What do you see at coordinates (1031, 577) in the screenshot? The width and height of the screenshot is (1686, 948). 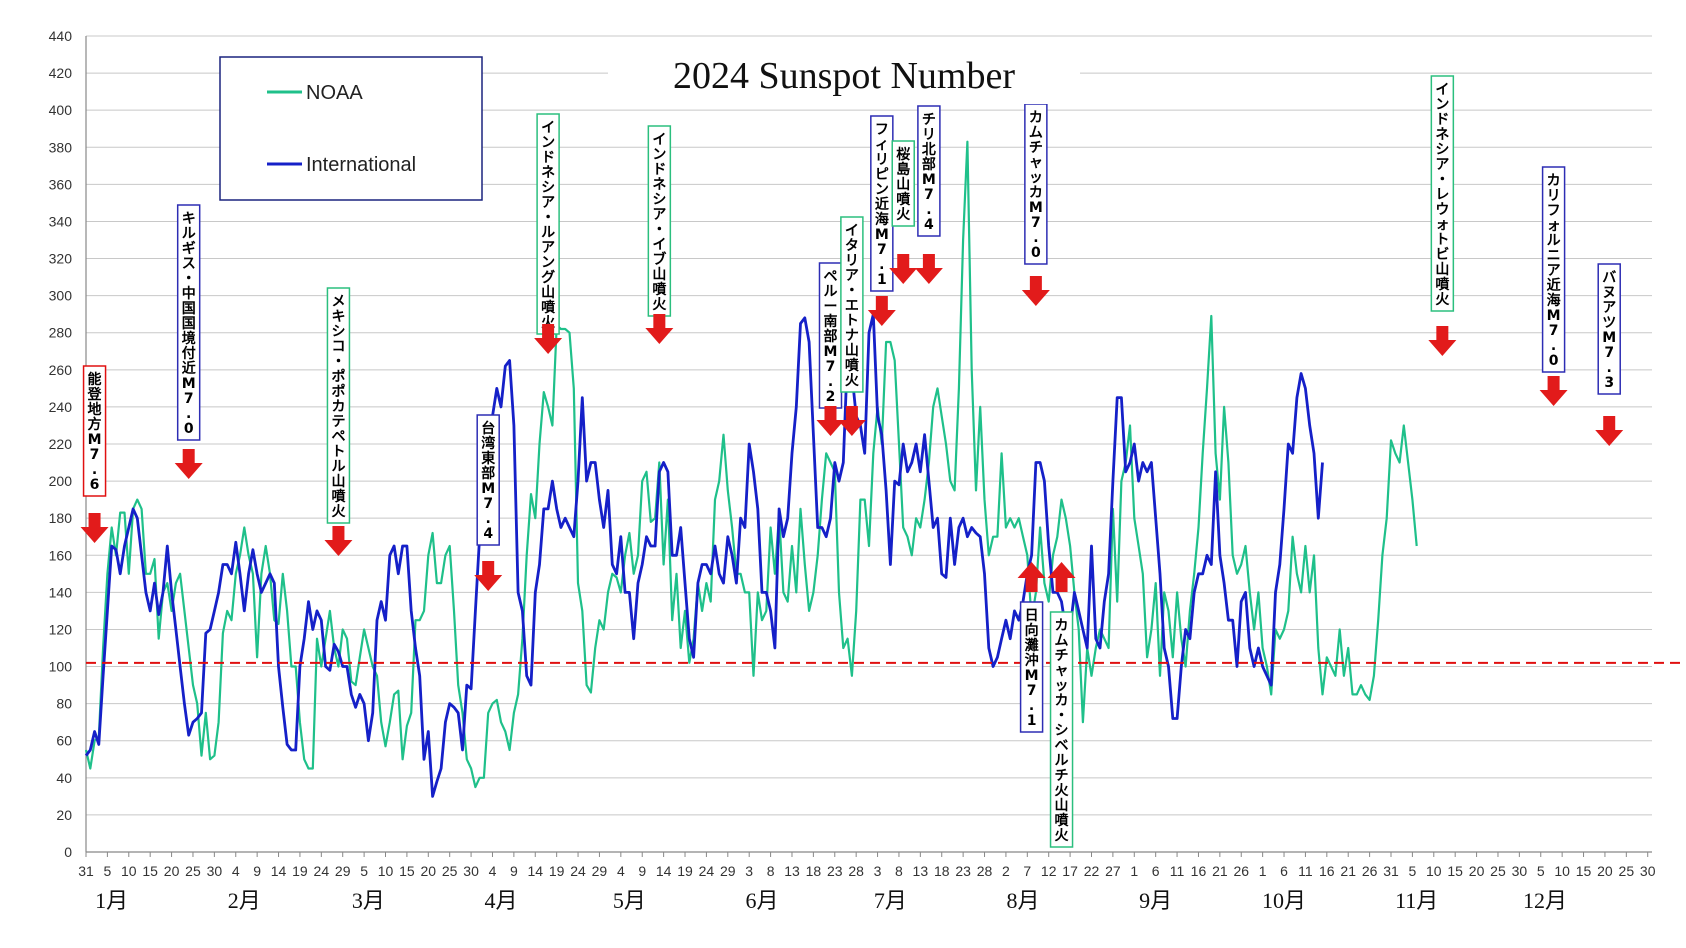 I see `arrow-up-icon` at bounding box center [1031, 577].